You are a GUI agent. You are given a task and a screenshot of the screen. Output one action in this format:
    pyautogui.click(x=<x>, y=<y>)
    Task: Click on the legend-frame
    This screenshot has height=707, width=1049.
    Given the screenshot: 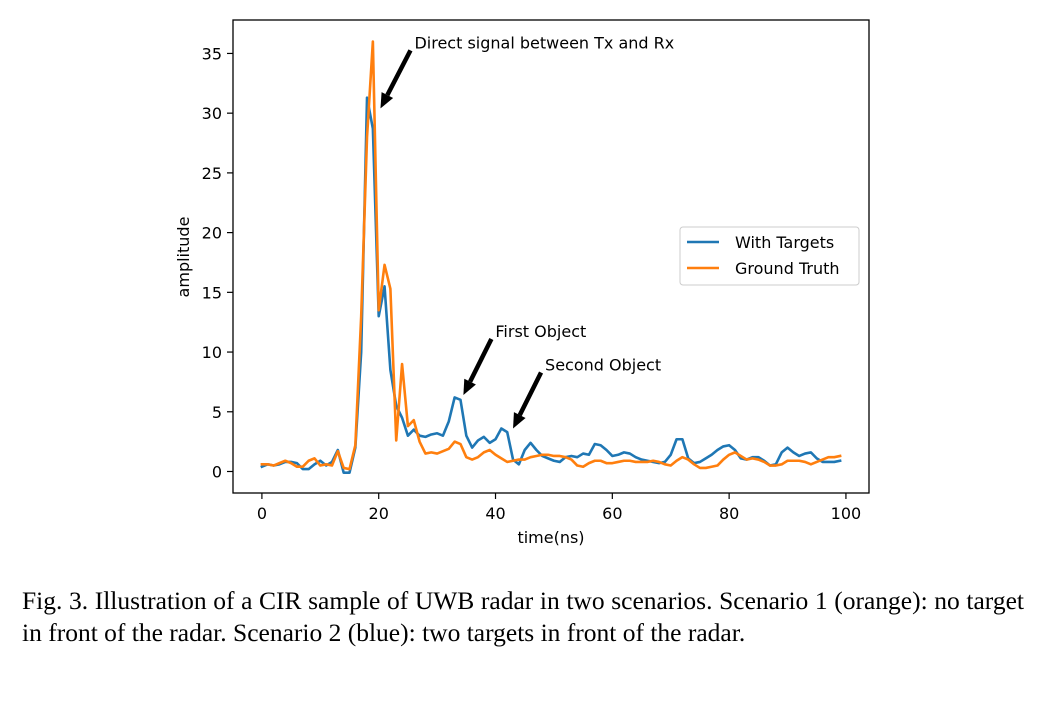 What is the action you would take?
    pyautogui.click(x=769, y=256)
    